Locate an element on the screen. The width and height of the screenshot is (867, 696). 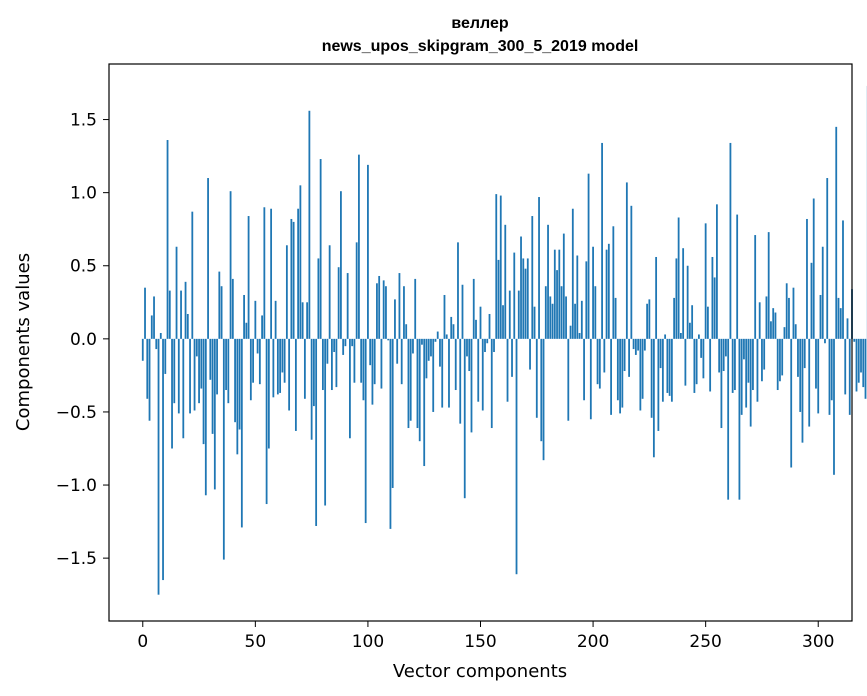
y-axis-ticks: −1.5 −1.0 −0.5 0.0 0.5 1.0 1.5 is located at coordinates (82, 340).